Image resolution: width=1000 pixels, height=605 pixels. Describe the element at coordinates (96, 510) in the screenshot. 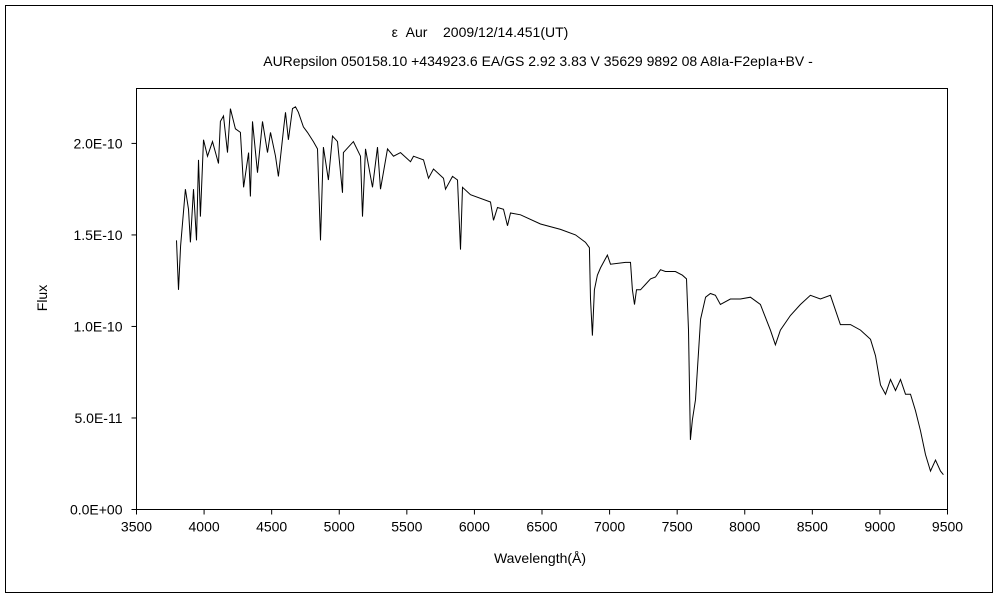

I see `y-tick-label: 0.0E+00` at that location.